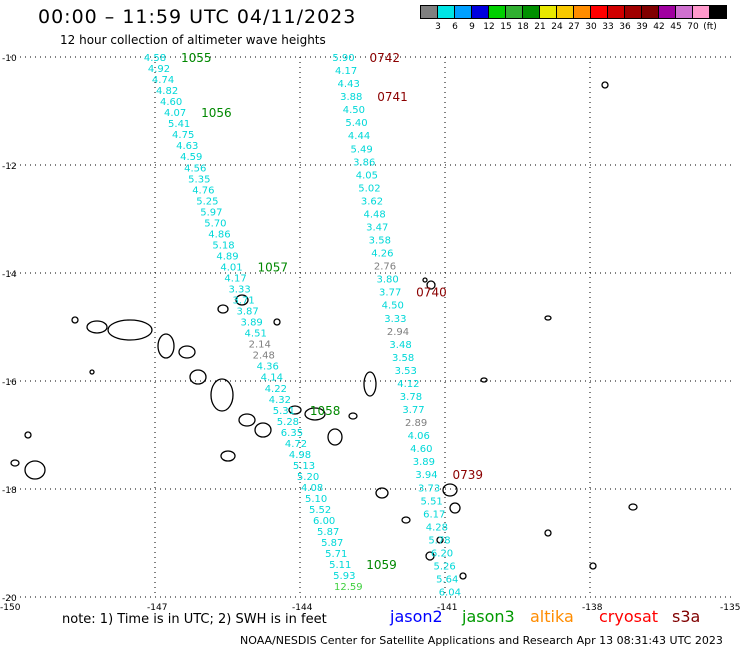 Image resolution: width=740 pixels, height=650 pixels. I want to click on lat-label: -18, so click(9, 491).